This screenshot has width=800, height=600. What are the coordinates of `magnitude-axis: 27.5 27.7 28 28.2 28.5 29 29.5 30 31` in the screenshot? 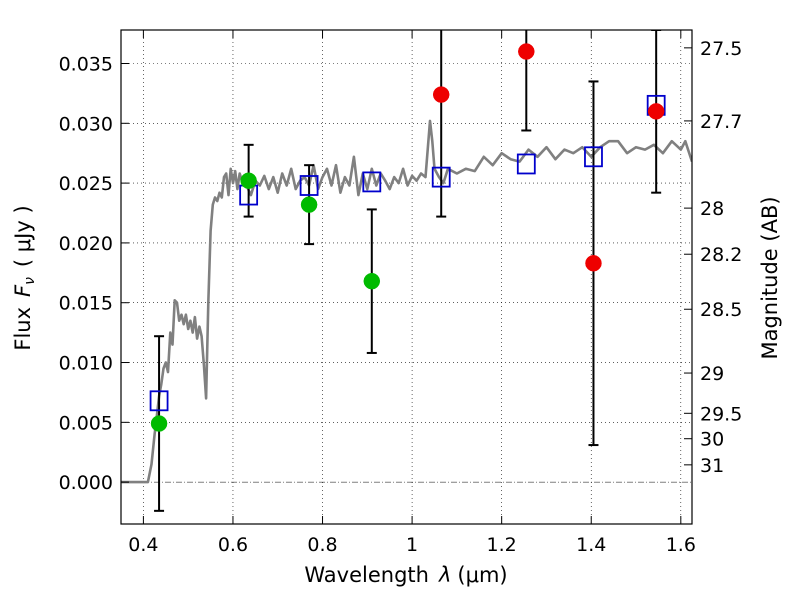 It's located at (713, 257).